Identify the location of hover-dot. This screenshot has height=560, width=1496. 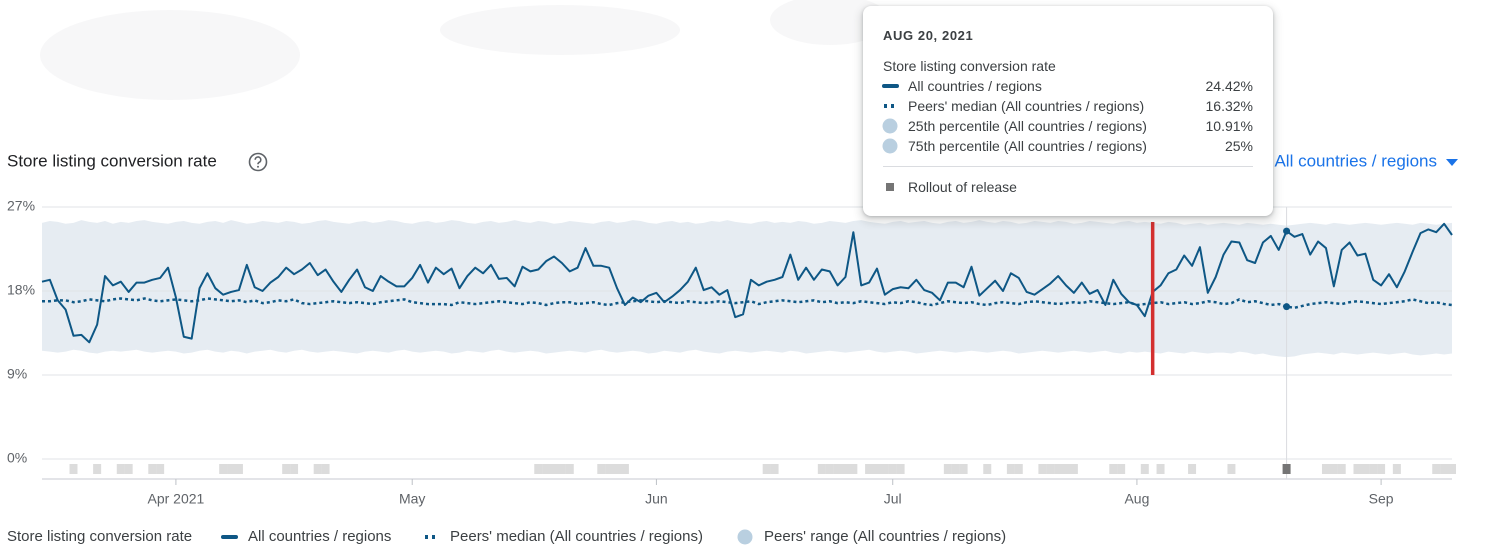
(1287, 231).